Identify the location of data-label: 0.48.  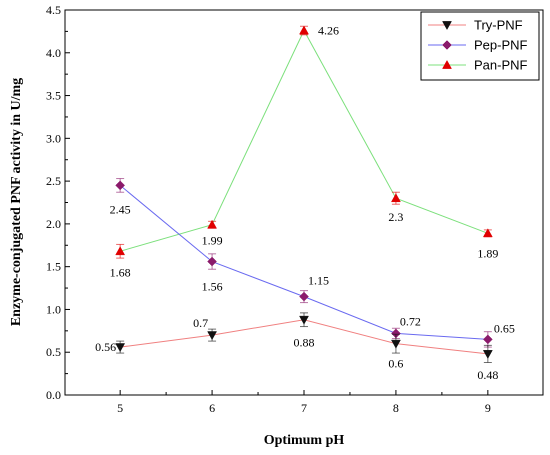
(487, 375).